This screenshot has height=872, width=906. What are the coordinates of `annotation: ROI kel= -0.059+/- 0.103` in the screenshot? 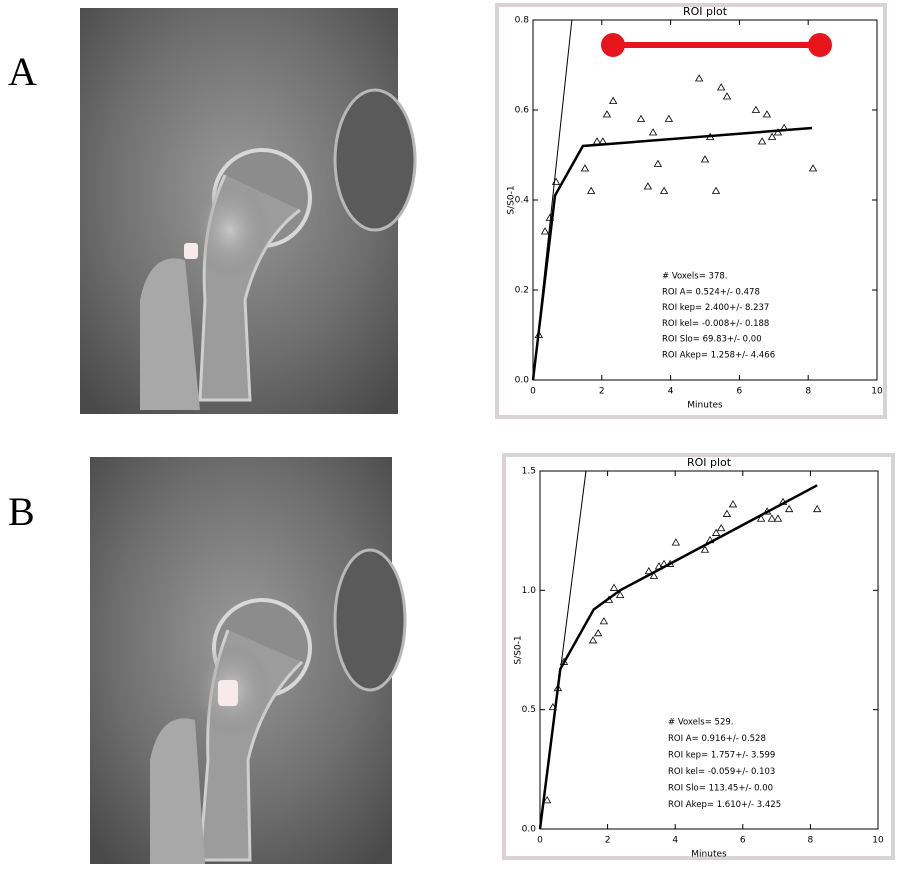 It's located at (721, 772).